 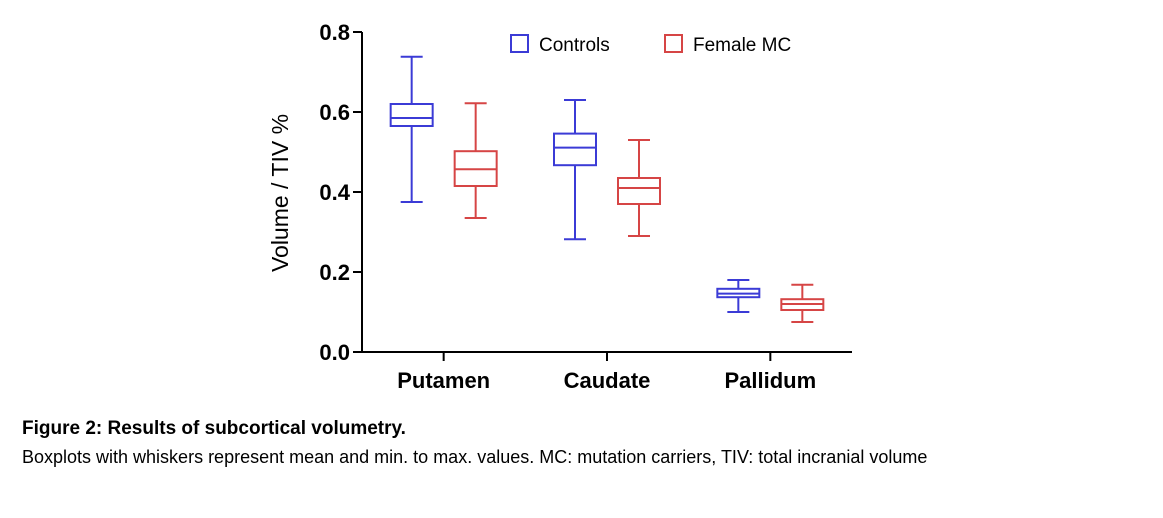 I want to click on legend-label: Female MC, so click(x=742, y=45).